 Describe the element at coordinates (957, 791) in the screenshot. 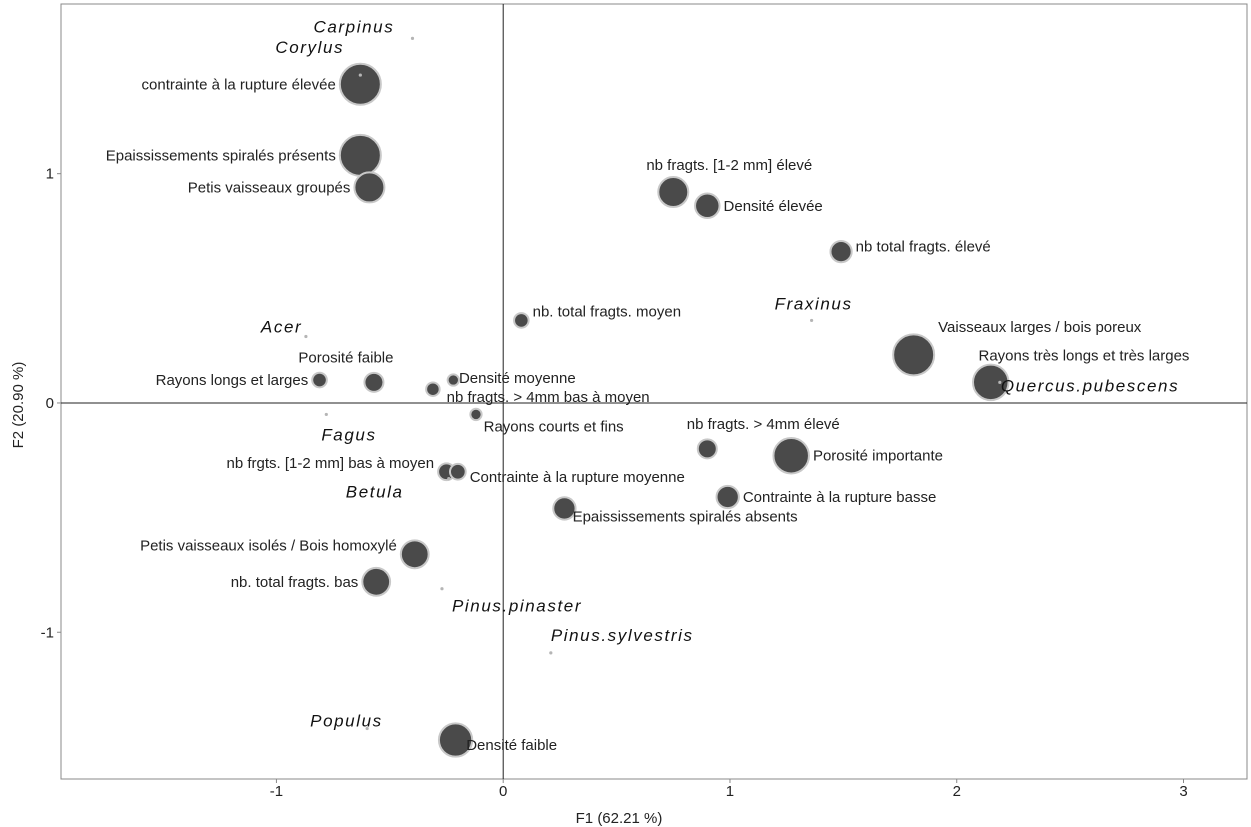

I see `x-tick-label: 2` at that location.